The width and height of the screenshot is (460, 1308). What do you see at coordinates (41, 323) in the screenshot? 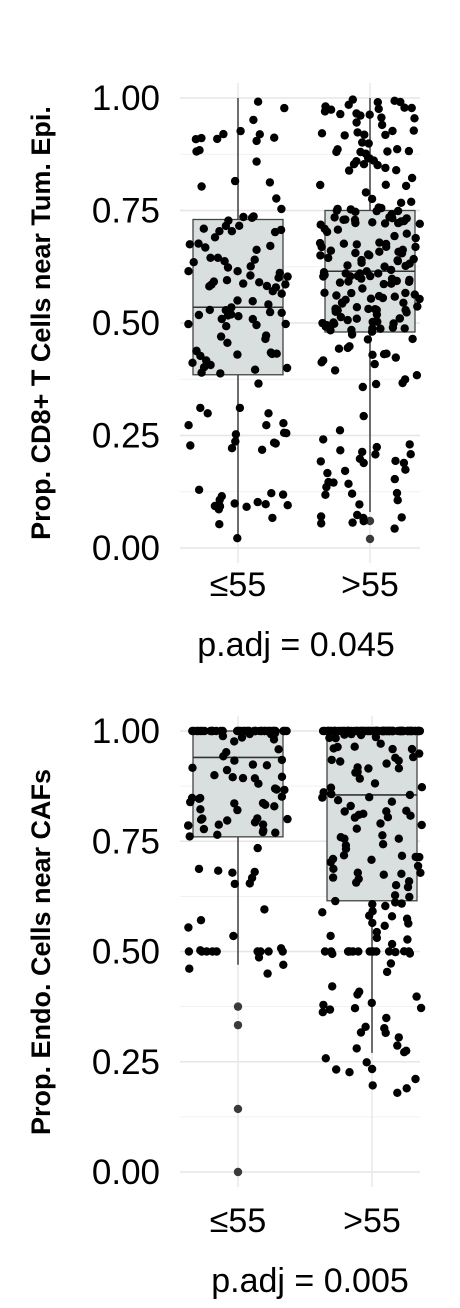
I see `y-axis-title: Prop. CD8+ T Cells near Tum. Epi.` at bounding box center [41, 323].